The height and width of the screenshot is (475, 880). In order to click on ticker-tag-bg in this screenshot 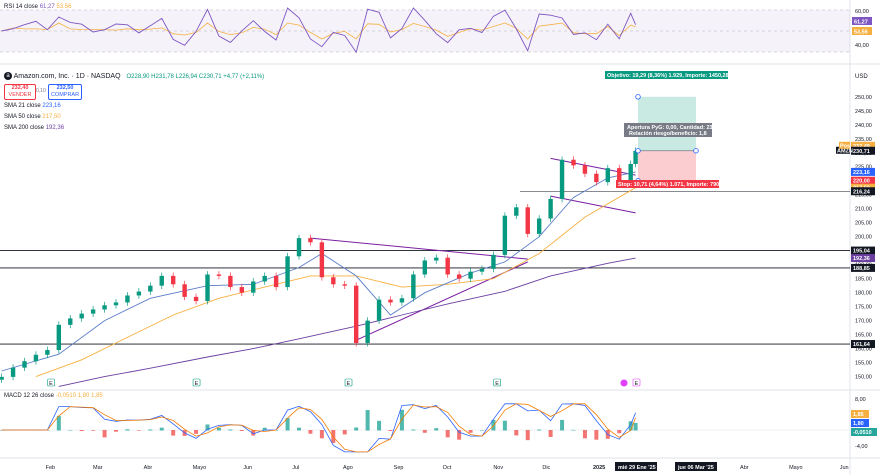, I will do `click(843, 150)`.